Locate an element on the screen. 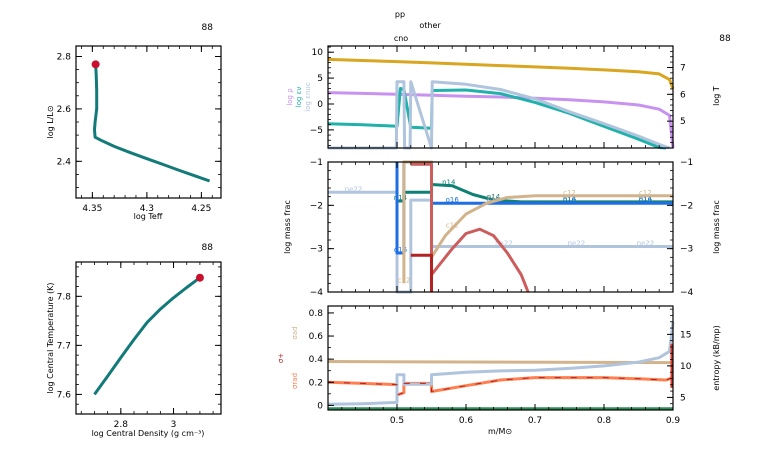 The height and width of the screenshot is (460, 766). hr-xtick-label: 4.25 is located at coordinates (201, 209).